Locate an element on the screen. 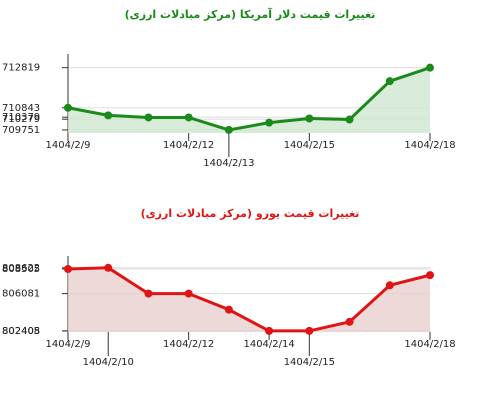 This screenshot has width=500, height=400. y-tick-label: 710279 is located at coordinates (21, 119).